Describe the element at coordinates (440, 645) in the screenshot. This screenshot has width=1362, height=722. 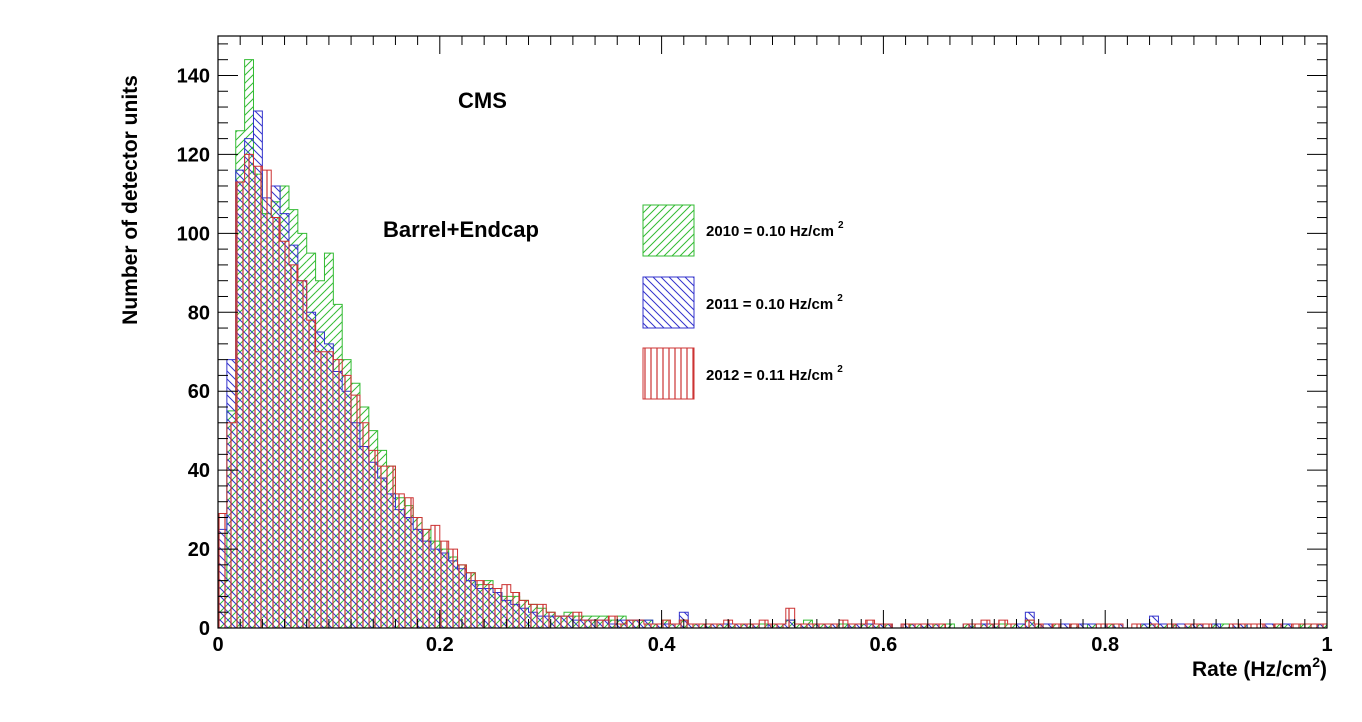
I see `x-tick-label: 0.2` at that location.